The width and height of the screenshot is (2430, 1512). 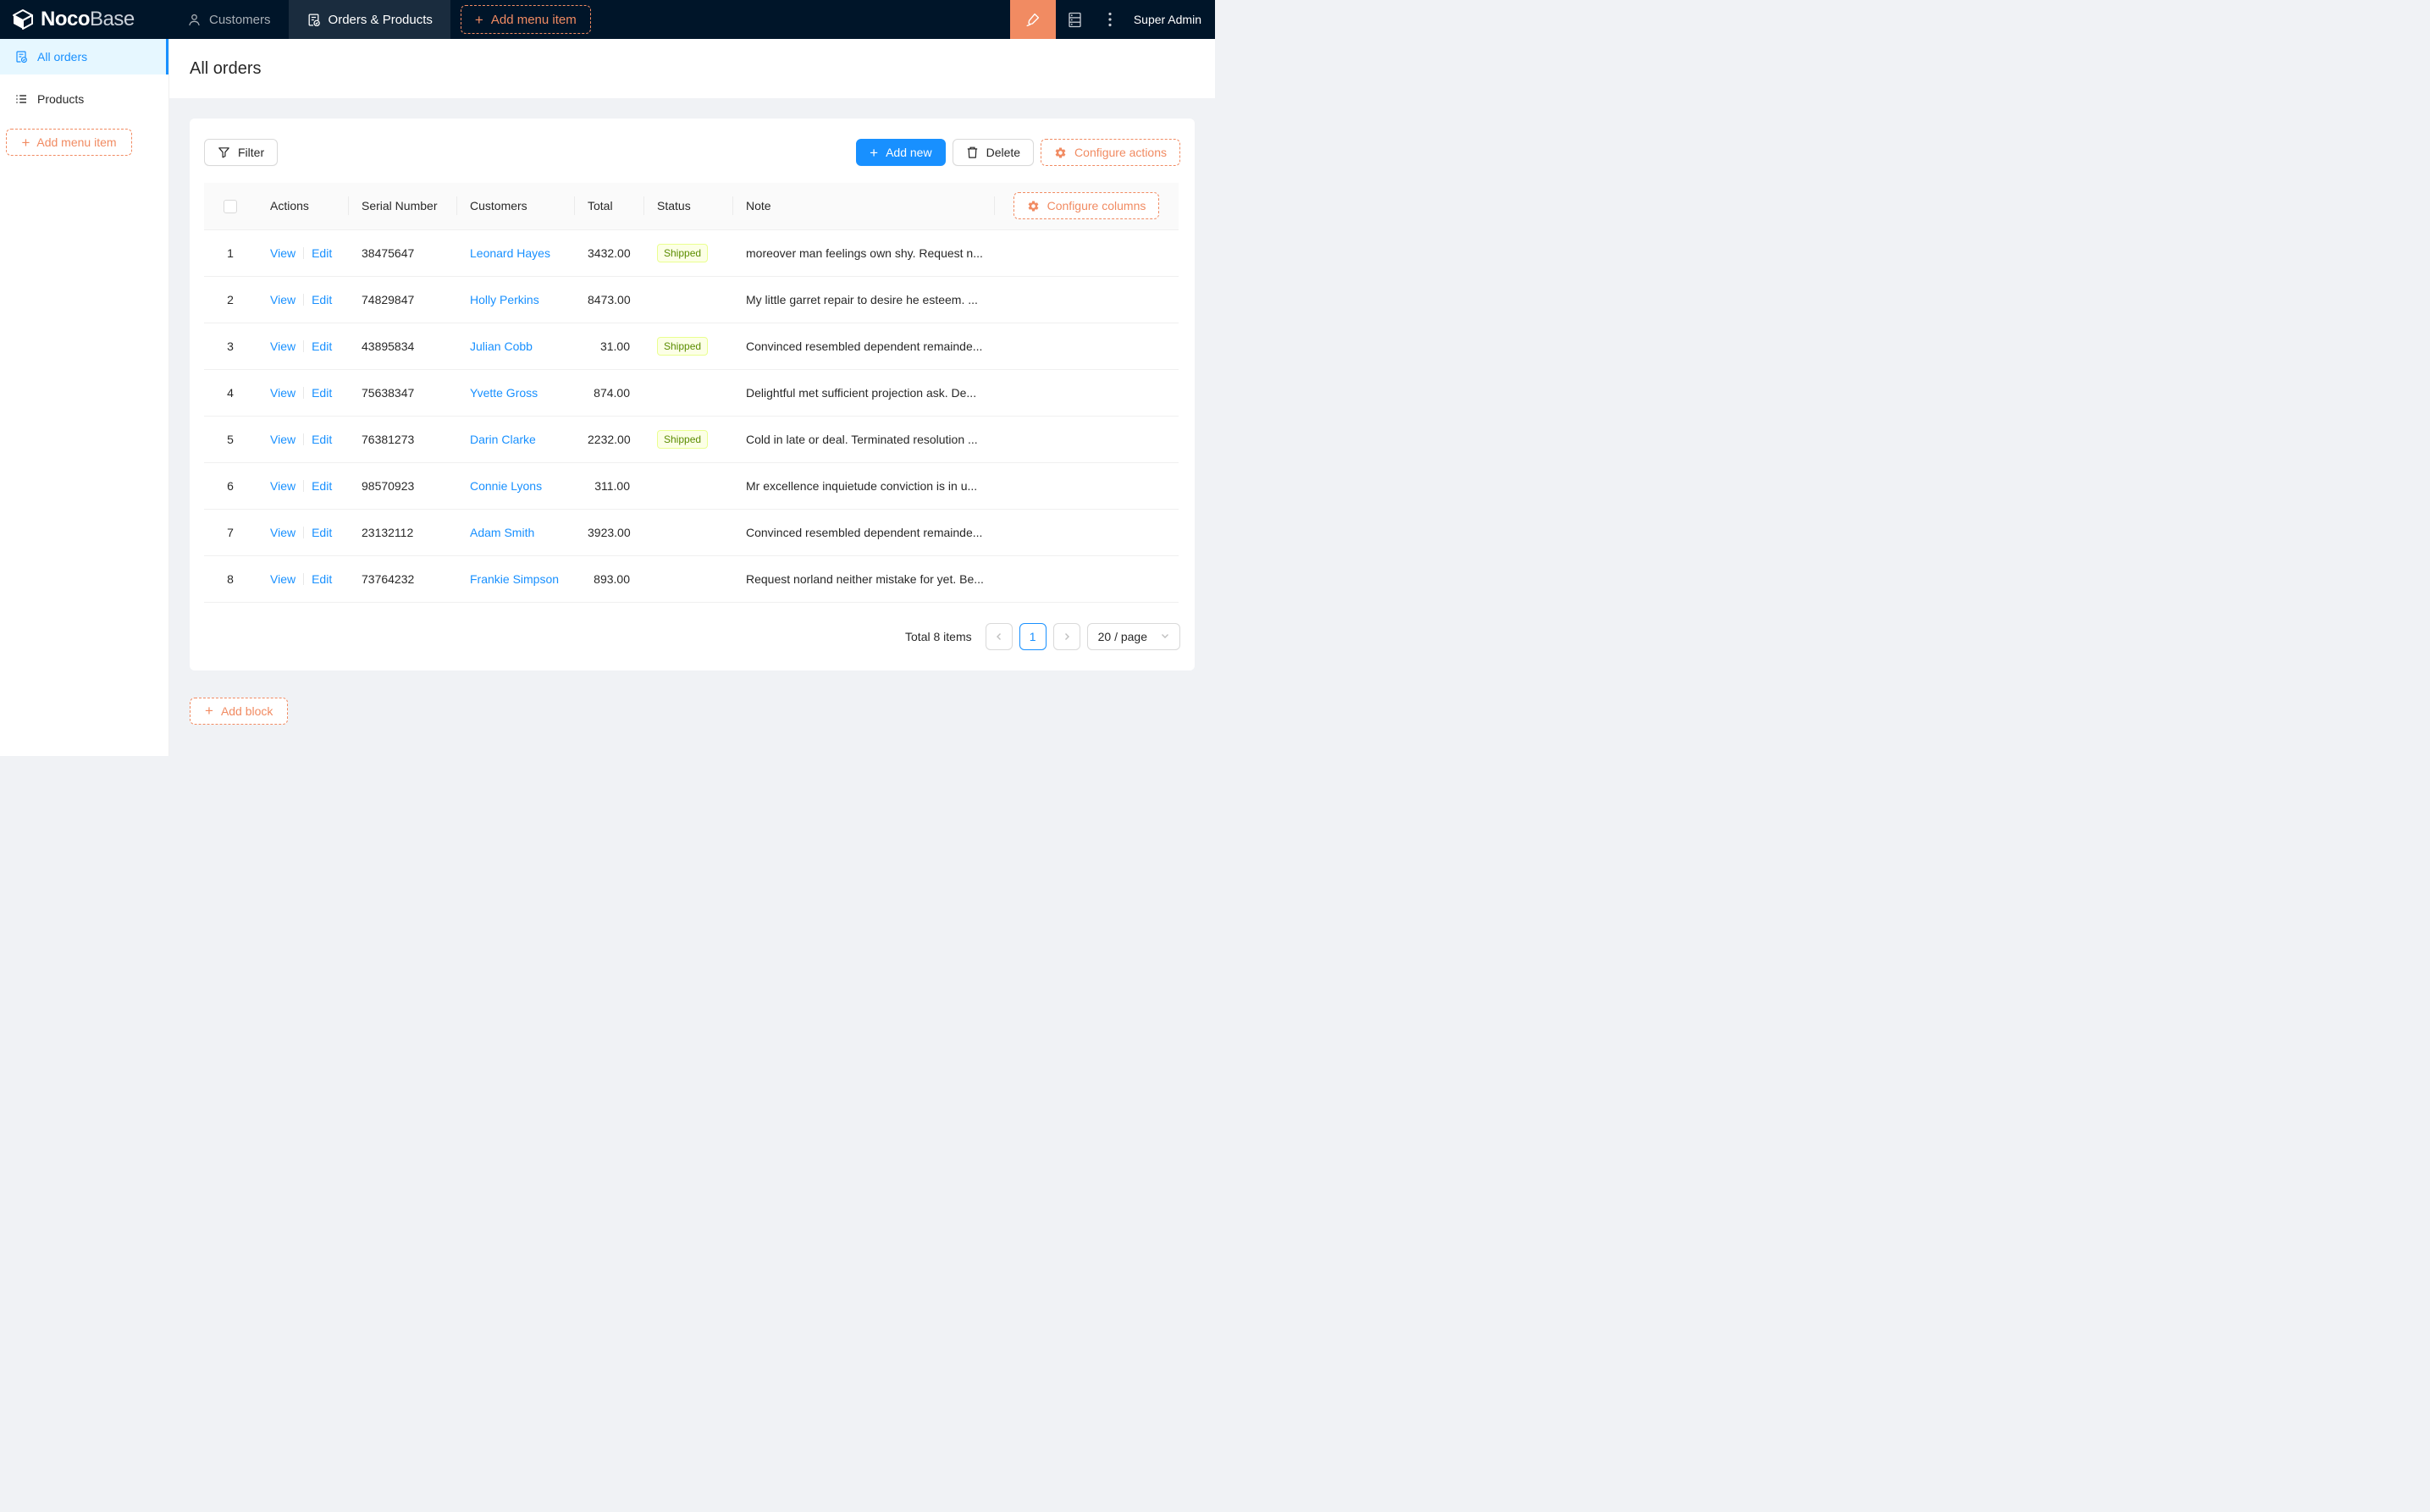 I want to click on sidebar-item-all-orders: All orders, so click(x=84, y=56).